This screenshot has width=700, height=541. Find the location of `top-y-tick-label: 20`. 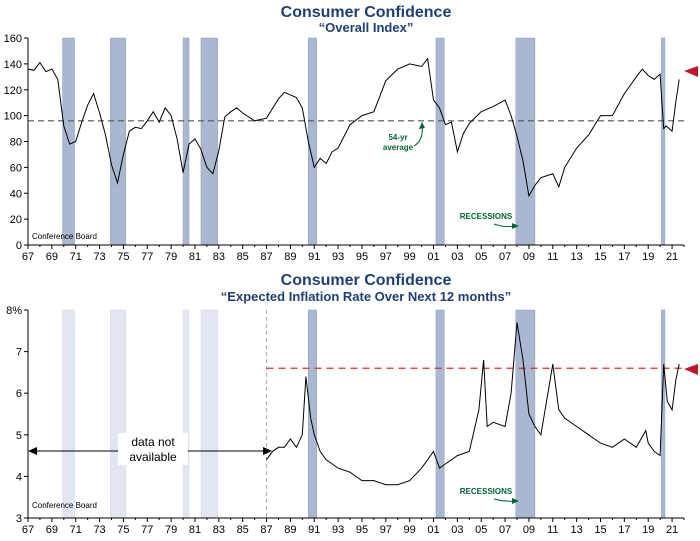

top-y-tick-label: 20 is located at coordinates (16, 220).